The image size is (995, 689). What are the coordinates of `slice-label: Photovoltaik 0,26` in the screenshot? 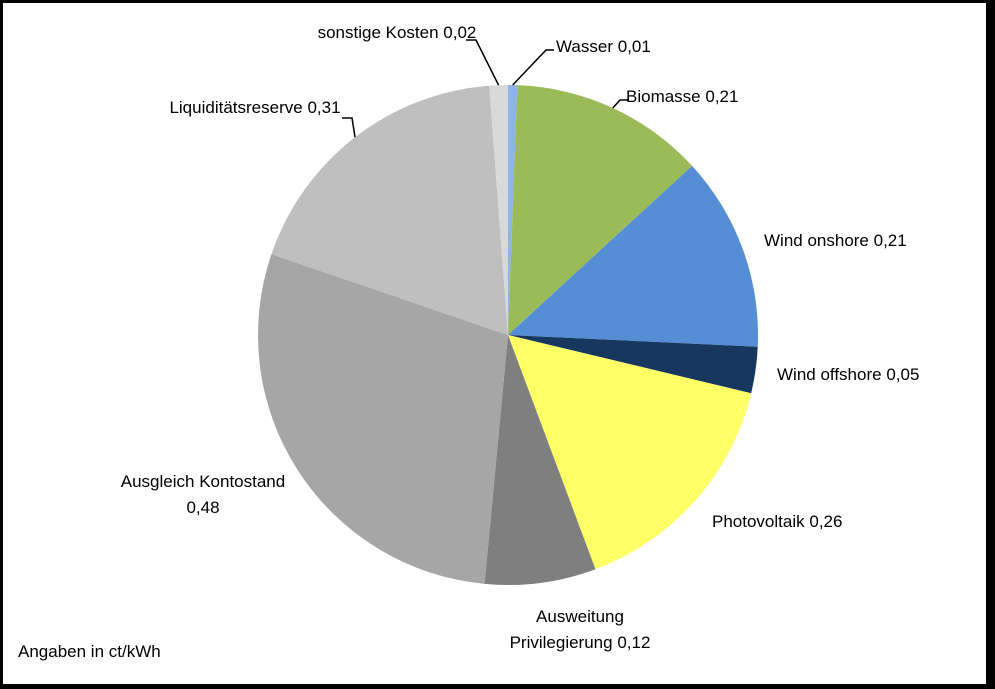 It's located at (812, 522).